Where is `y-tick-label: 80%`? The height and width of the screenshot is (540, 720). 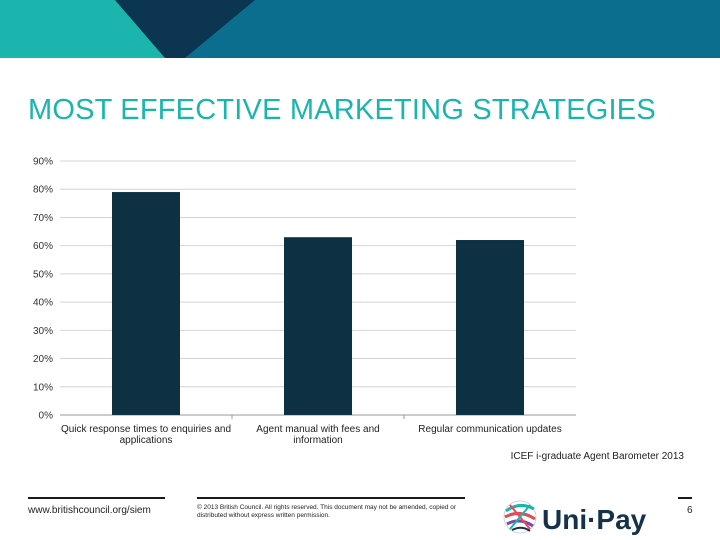
y-tick-label: 80% is located at coordinates (43, 190).